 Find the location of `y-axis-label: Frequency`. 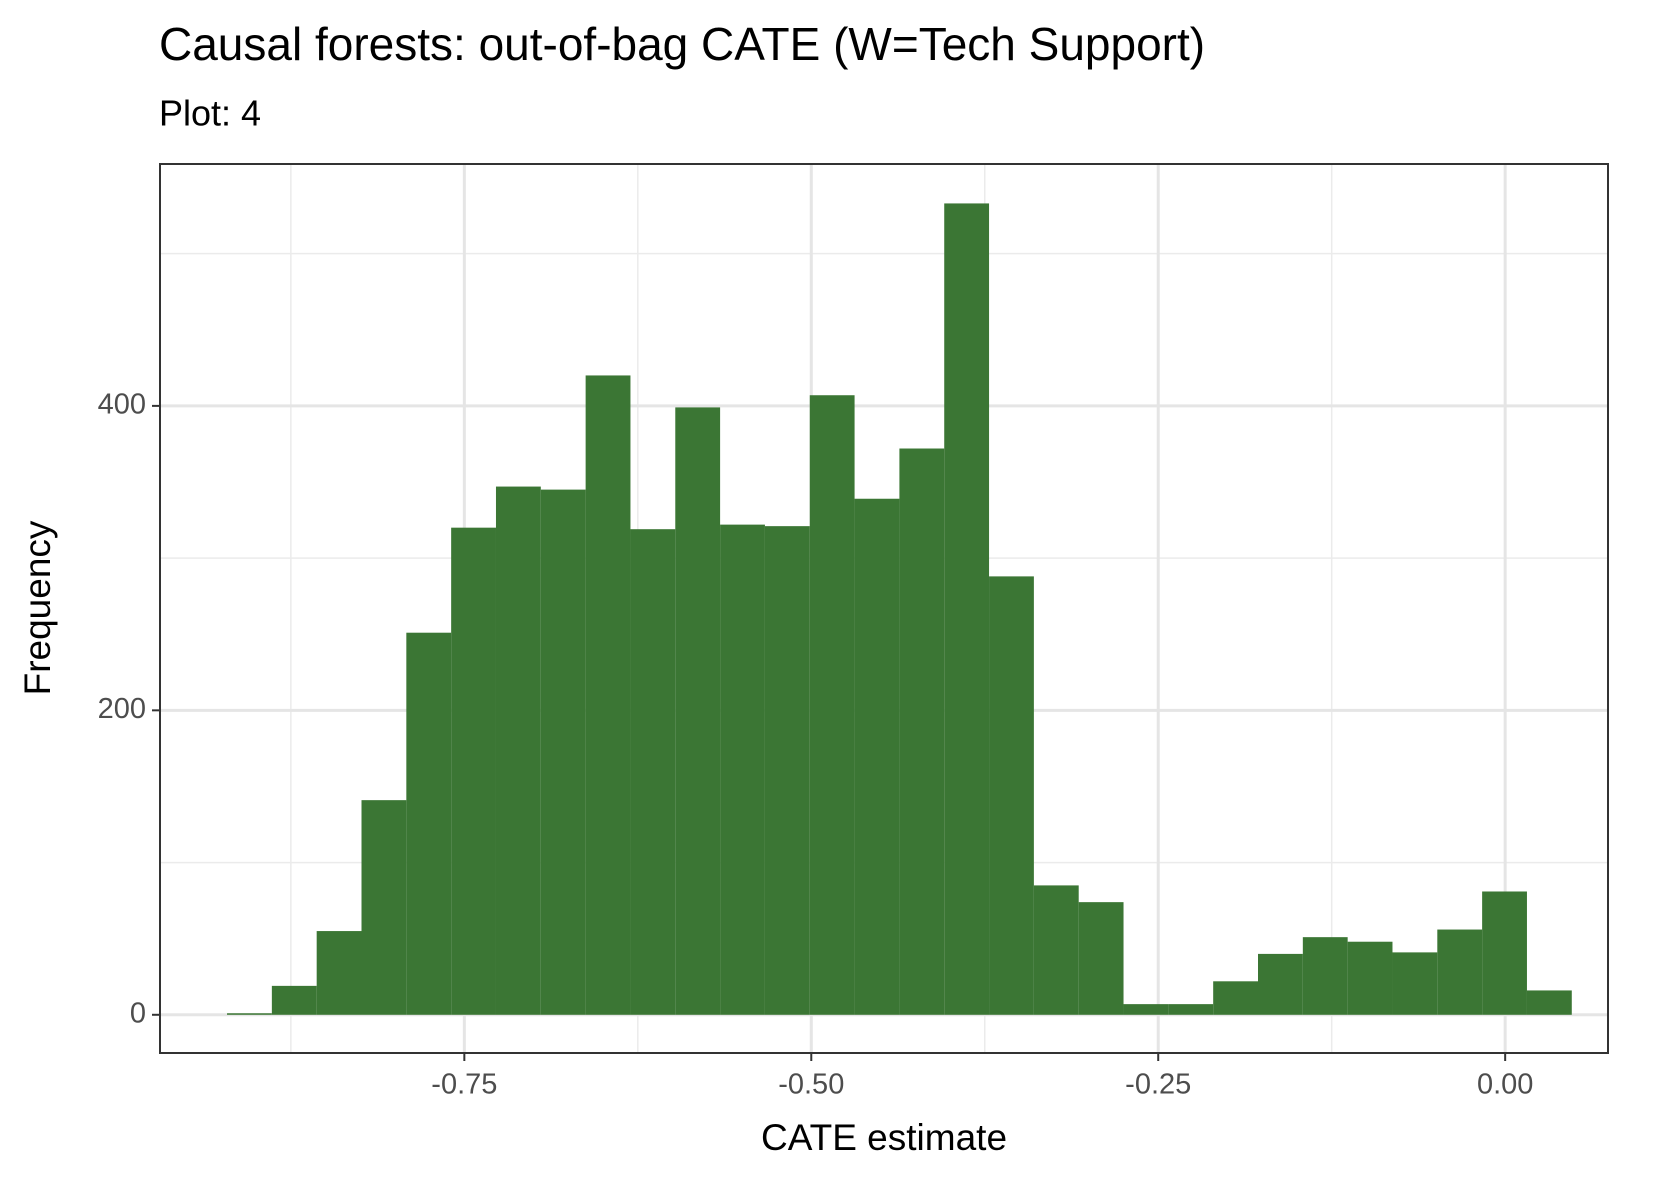

y-axis-label: Frequency is located at coordinates (37, 607).